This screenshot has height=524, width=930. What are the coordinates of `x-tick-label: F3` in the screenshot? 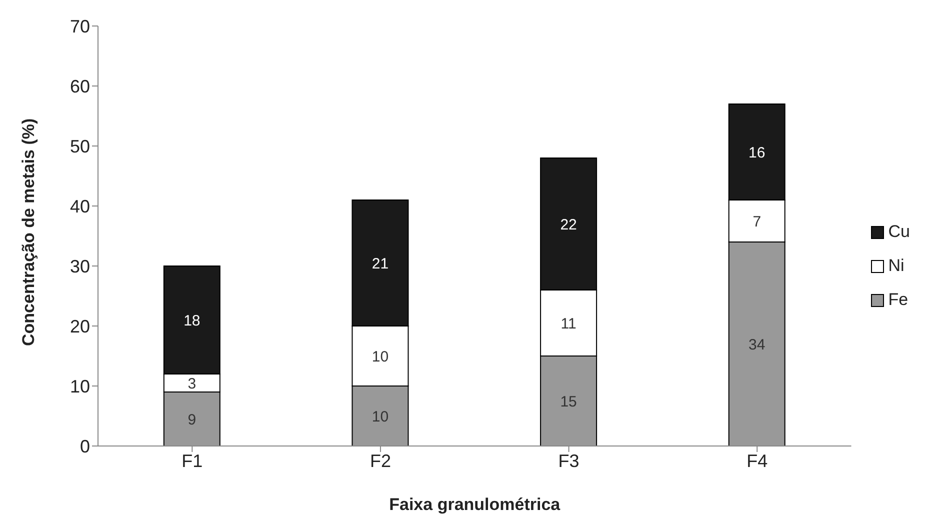 It's located at (569, 460).